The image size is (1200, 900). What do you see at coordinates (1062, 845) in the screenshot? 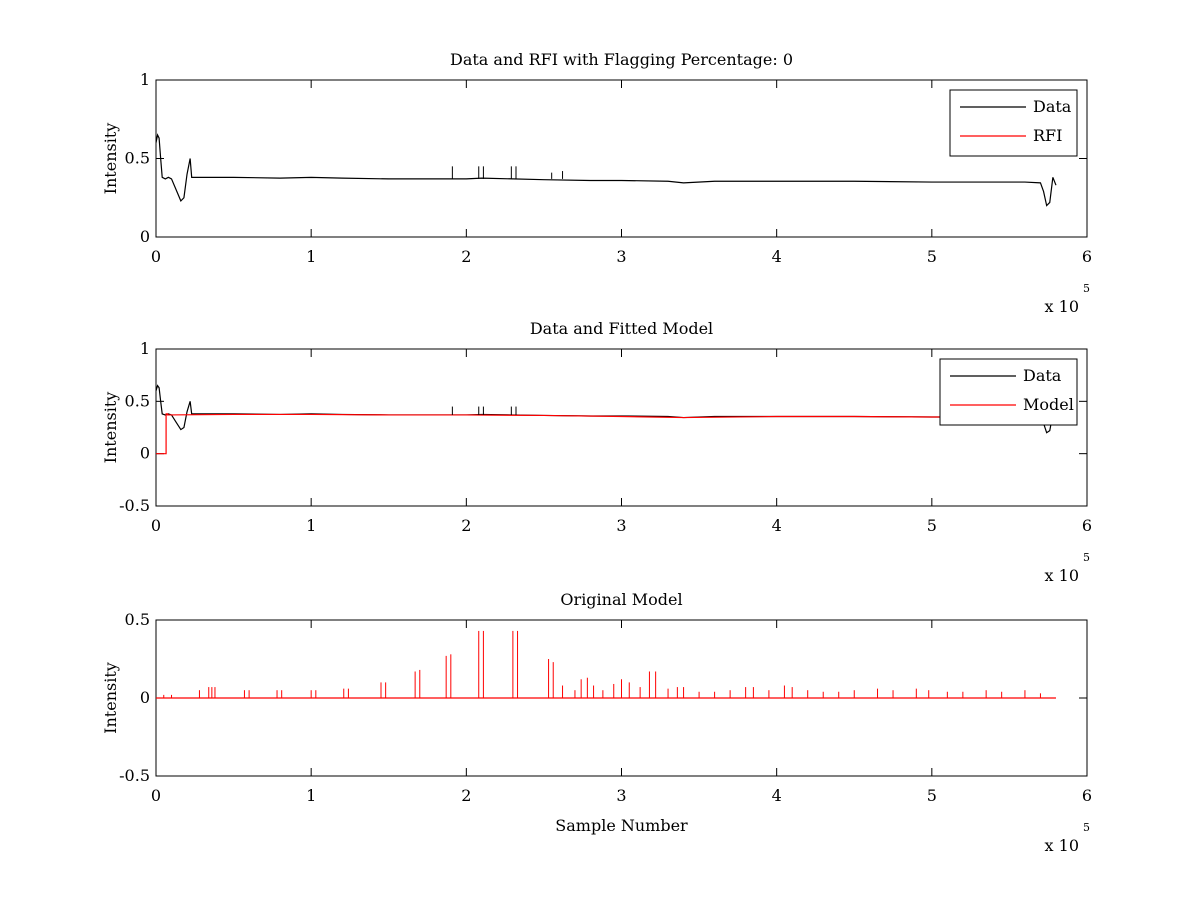
I see `chart-3-x-multiplier: x 10` at bounding box center [1062, 845].